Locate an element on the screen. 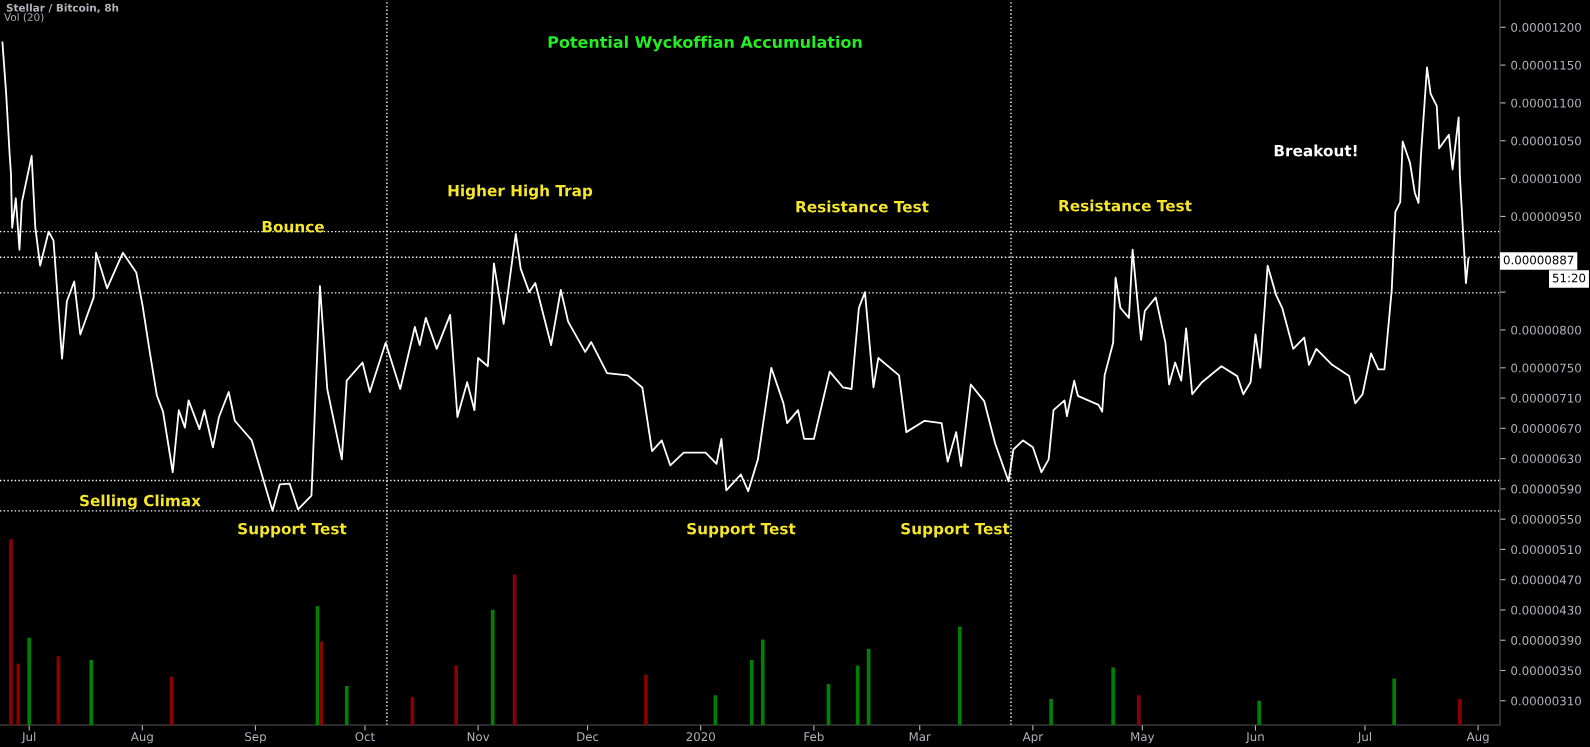 Image resolution: width=1590 pixels, height=747 pixels. y-tick-label: 0.00000710 is located at coordinates (1546, 398).